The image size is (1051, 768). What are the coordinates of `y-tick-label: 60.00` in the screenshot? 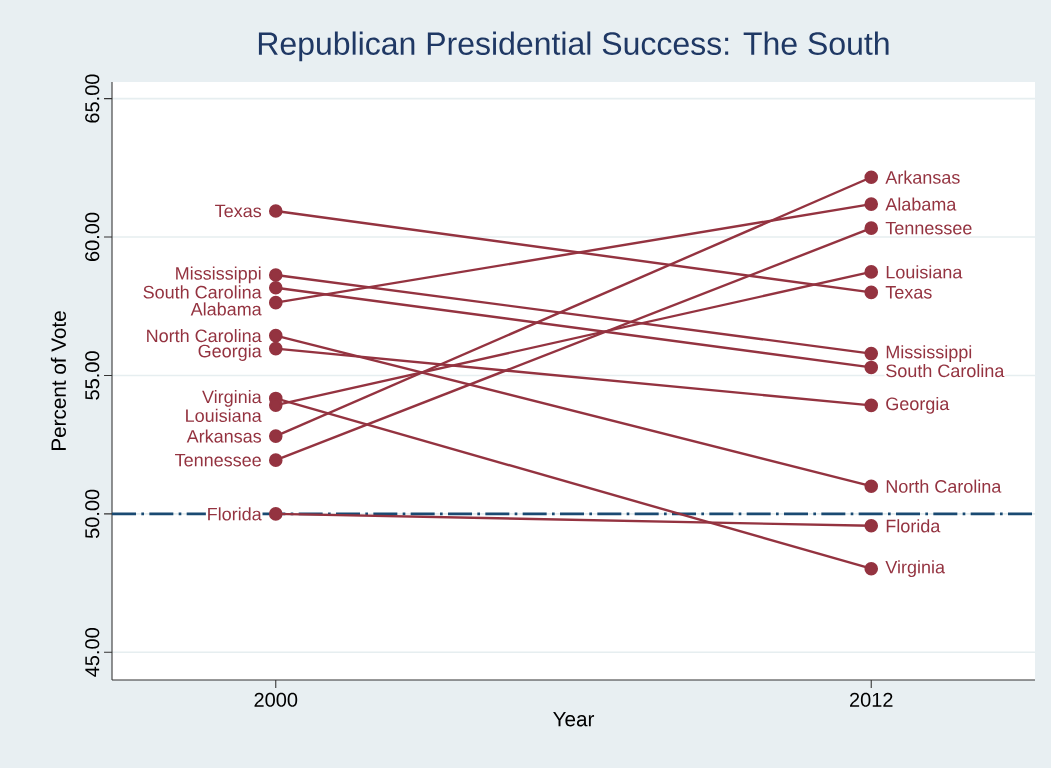 It's located at (92, 237).